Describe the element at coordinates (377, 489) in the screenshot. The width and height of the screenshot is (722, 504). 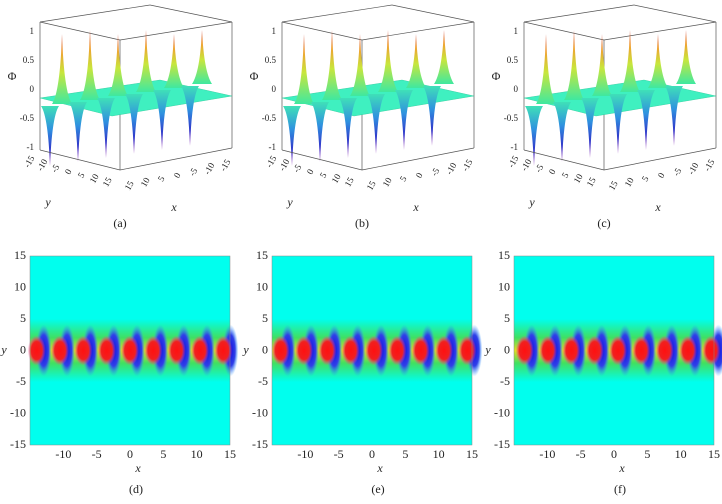
I see `caption: (e)` at that location.